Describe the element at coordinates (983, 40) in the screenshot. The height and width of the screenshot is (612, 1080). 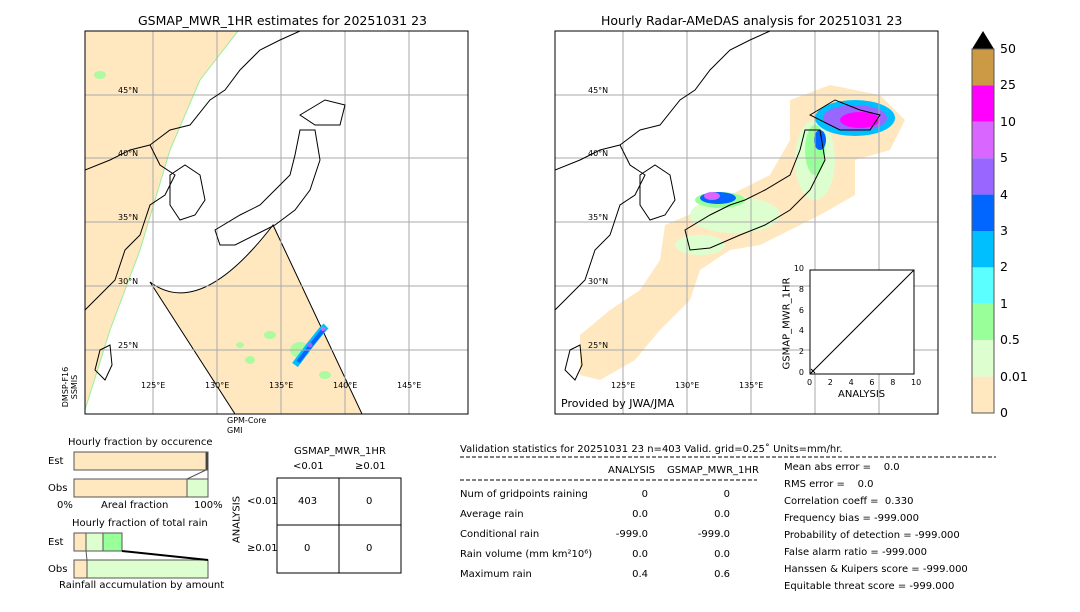
I see `colorbar-extend-arrow` at that location.